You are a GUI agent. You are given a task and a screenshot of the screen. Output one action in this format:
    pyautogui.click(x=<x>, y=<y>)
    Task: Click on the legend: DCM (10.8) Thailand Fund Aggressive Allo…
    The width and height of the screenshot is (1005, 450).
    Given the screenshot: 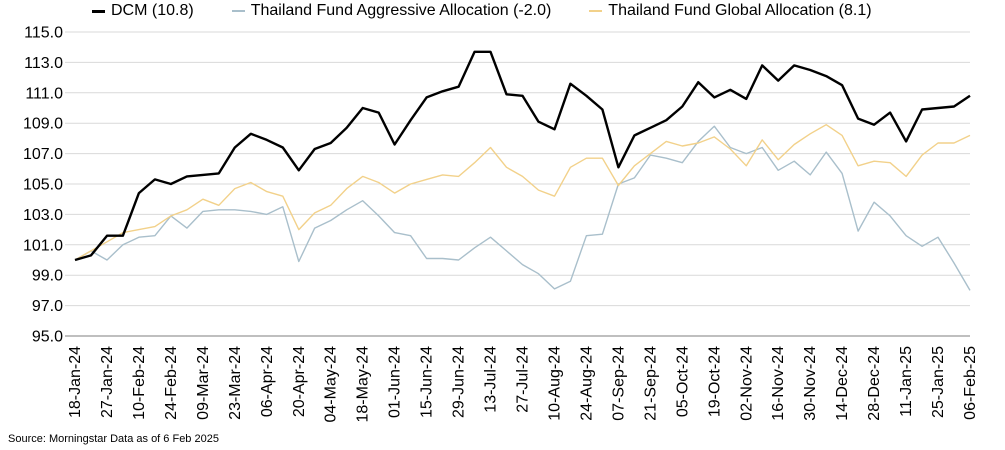 What is the action you would take?
    pyautogui.click(x=501, y=11)
    